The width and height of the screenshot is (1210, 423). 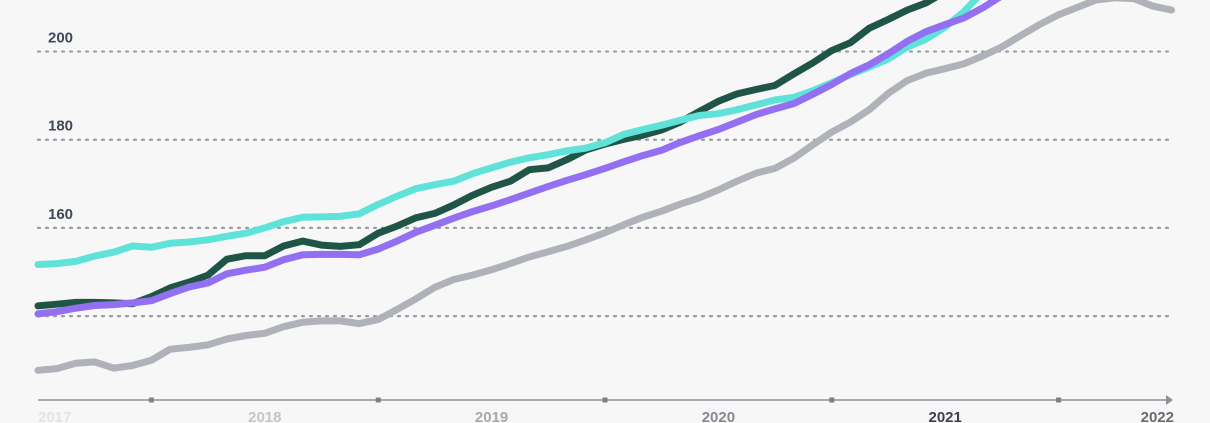 What do you see at coordinates (1169, 400) in the screenshot?
I see `x-axis-arrow` at bounding box center [1169, 400].